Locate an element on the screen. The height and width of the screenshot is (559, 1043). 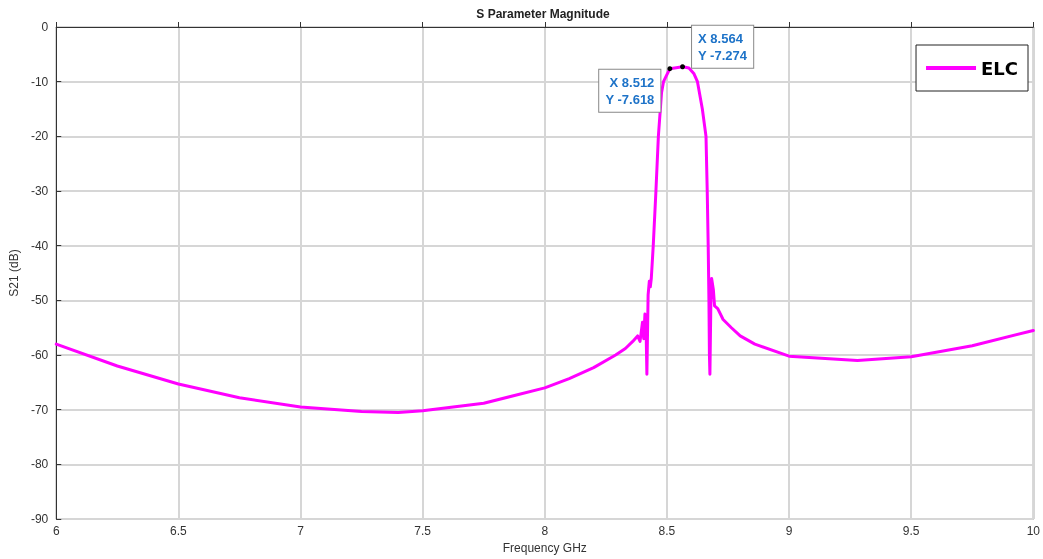
x-tick-label: 8.5 is located at coordinates (667, 531).